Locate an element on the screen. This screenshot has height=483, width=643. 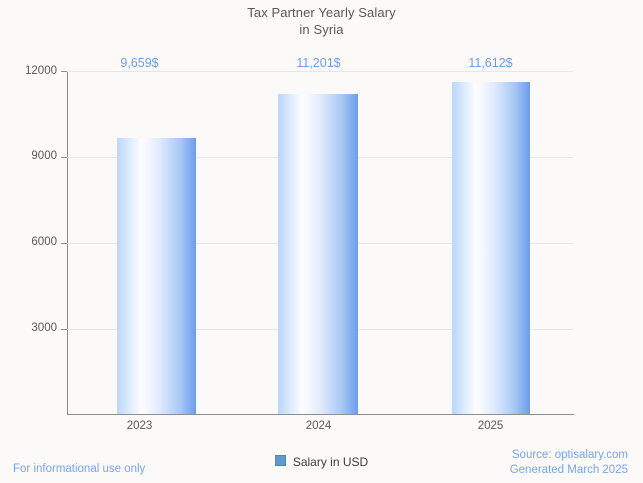
bar-value-2023: 9,659$ is located at coordinates (139, 63).